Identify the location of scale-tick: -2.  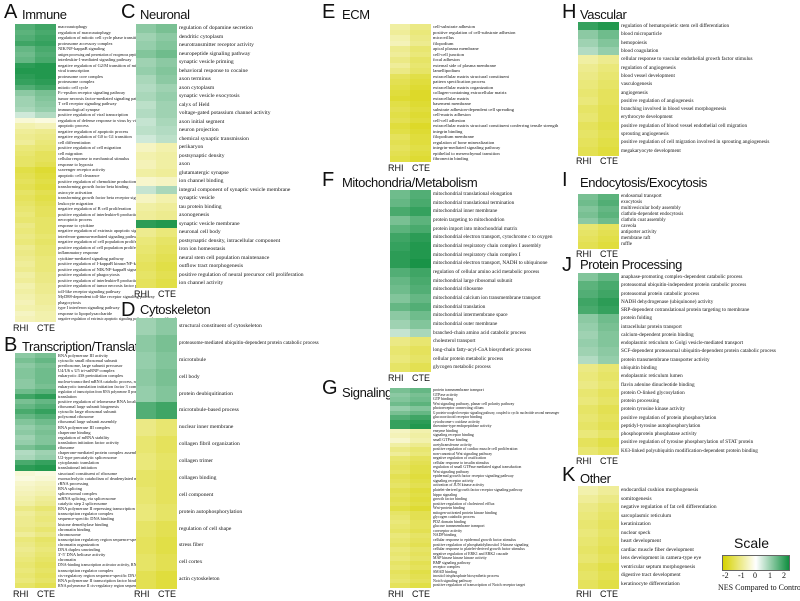
(725, 575).